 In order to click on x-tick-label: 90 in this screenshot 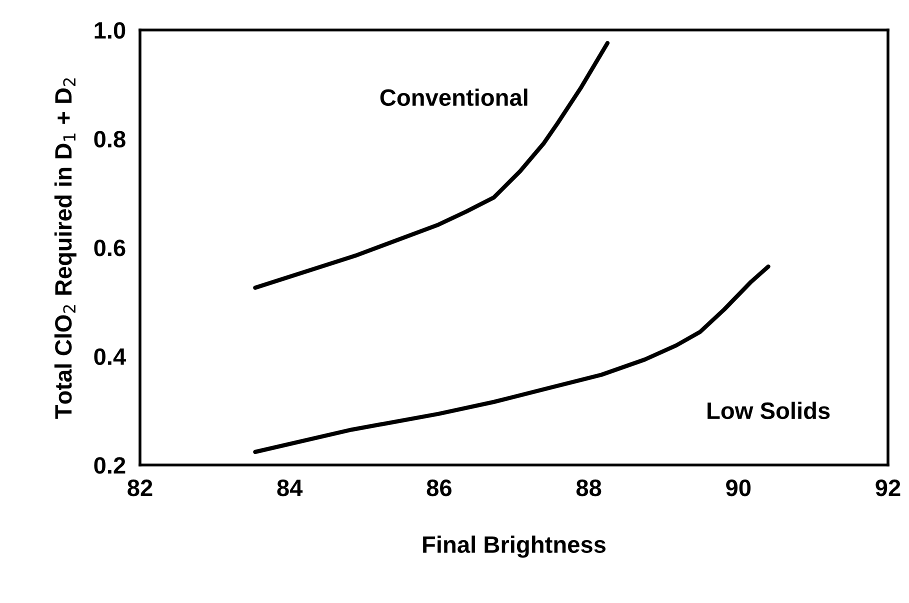, I will do `click(738, 488)`.